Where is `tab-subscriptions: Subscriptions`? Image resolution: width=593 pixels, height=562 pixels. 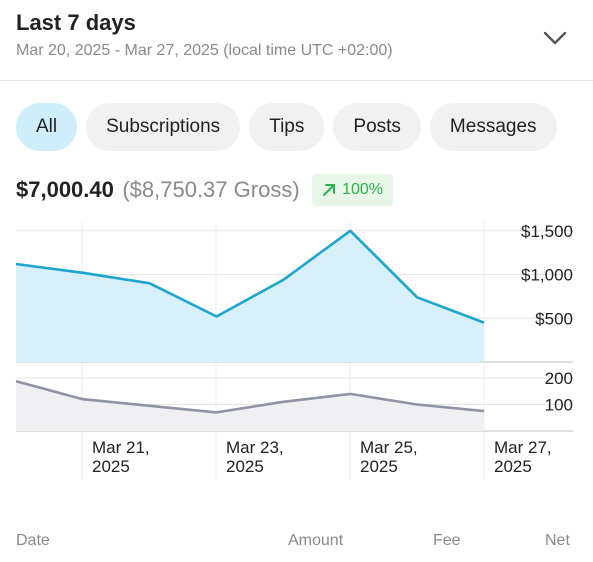
tab-subscriptions: Subscriptions is located at coordinates (163, 127).